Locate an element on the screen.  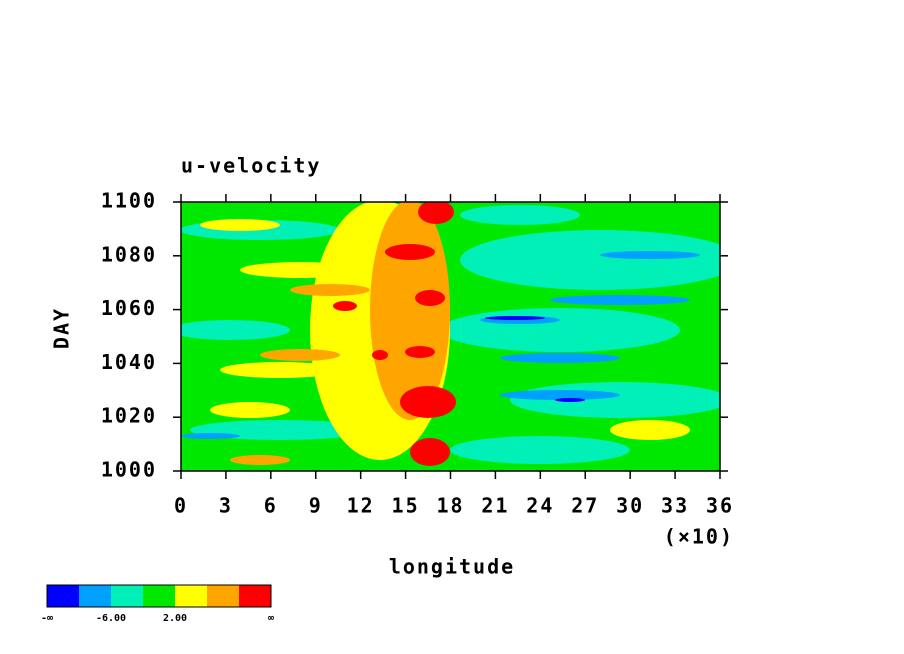
x-tick-label: 30 is located at coordinates (630, 506).